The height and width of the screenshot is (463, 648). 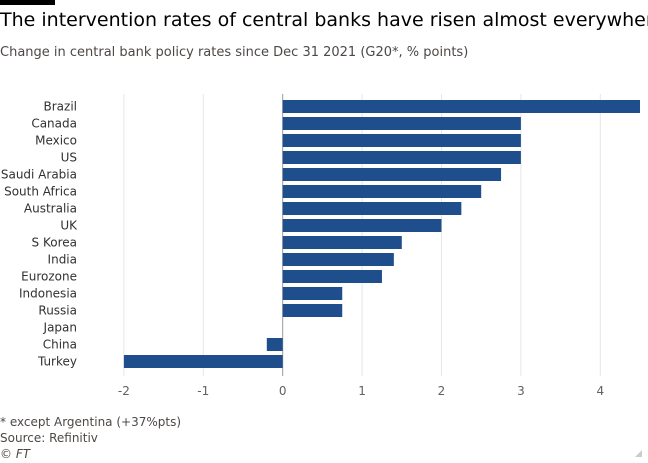 What do you see at coordinates (54, 243) in the screenshot?
I see `category-label: S Korea` at bounding box center [54, 243].